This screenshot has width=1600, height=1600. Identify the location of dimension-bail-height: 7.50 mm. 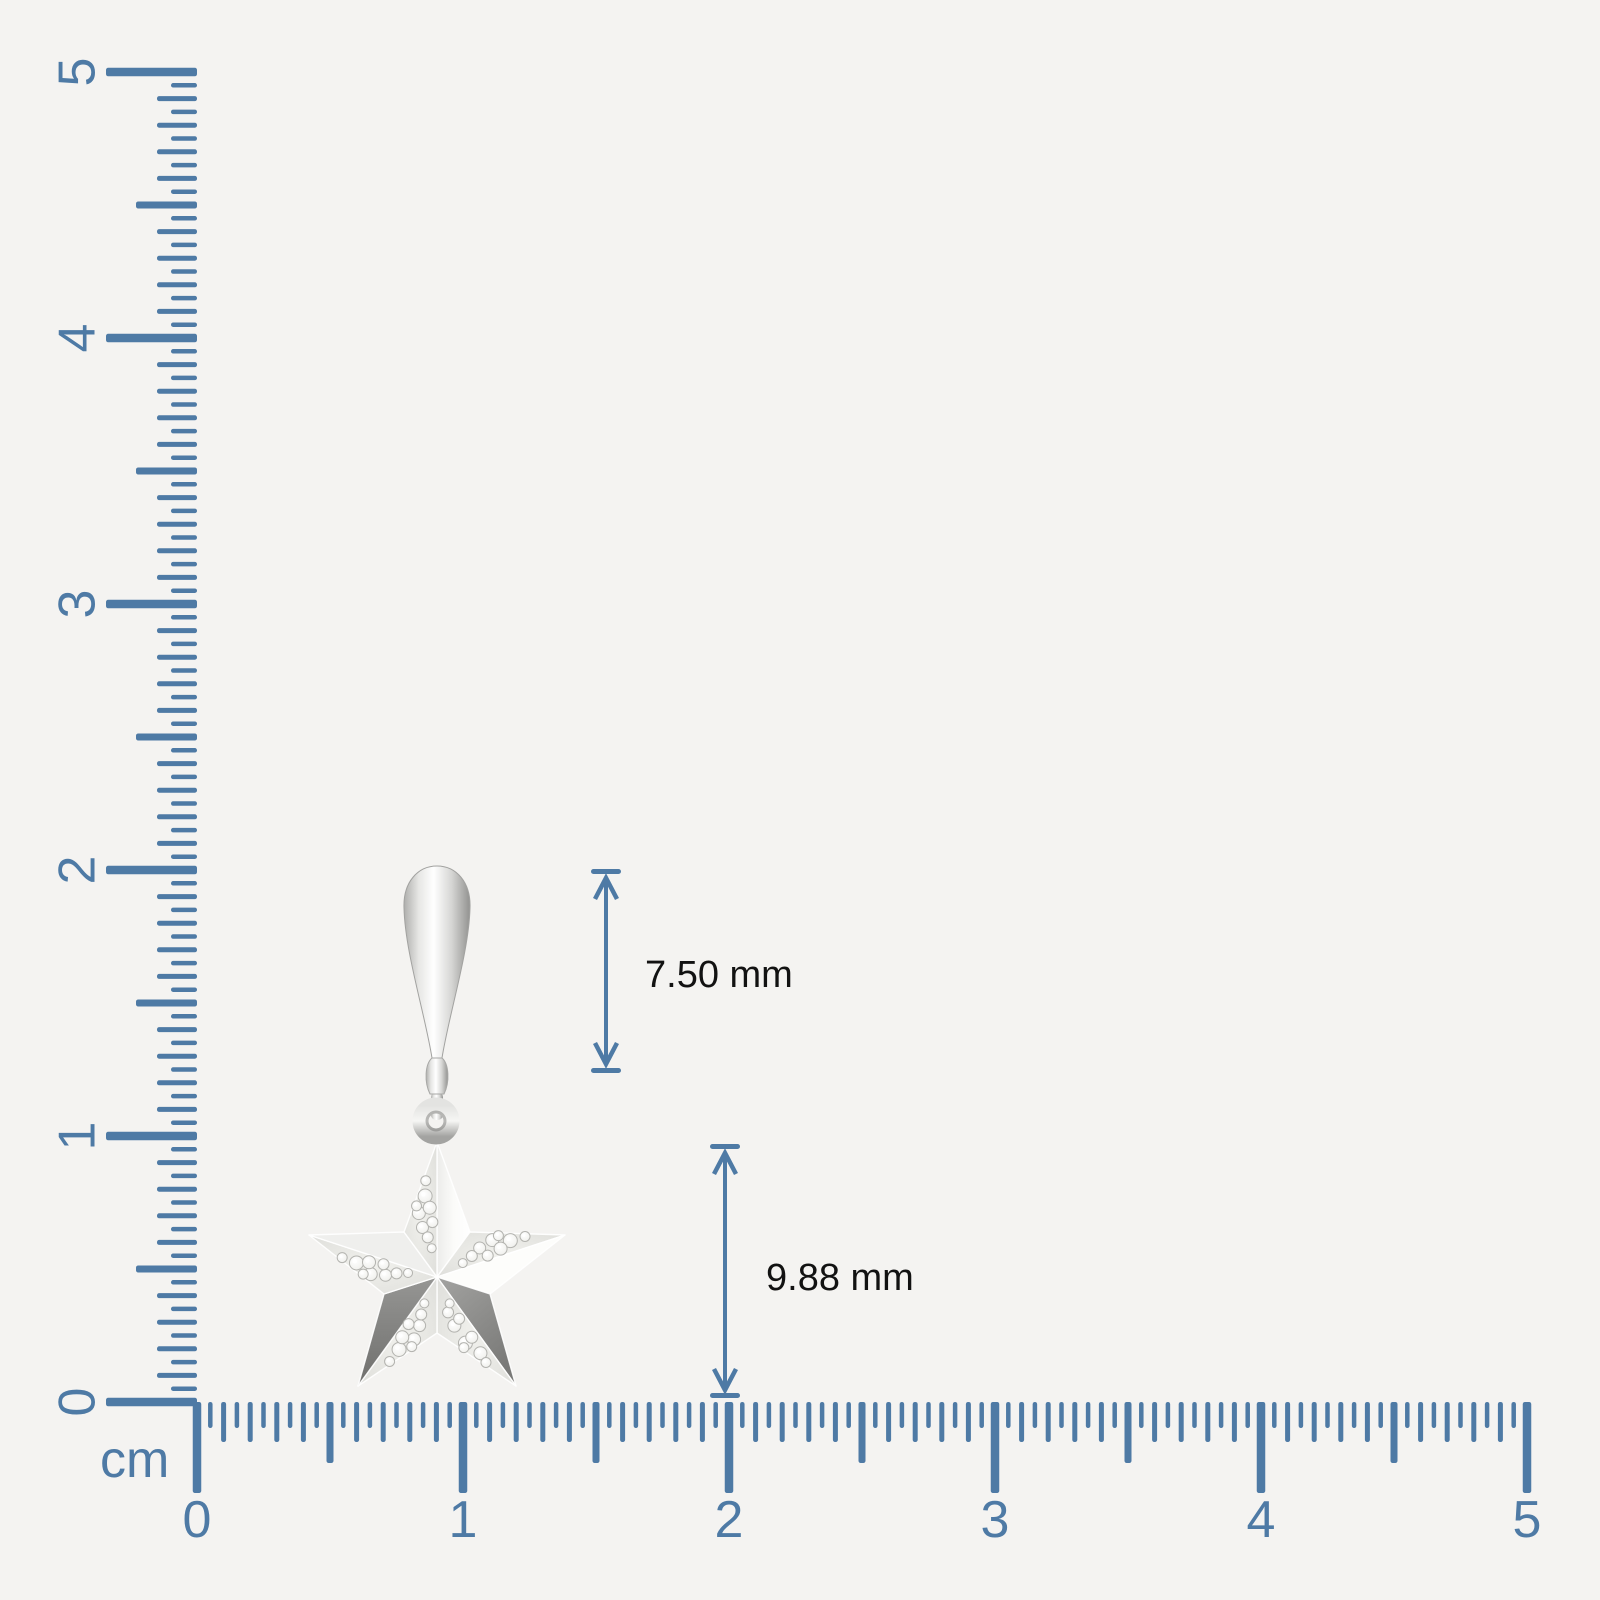
(692, 971).